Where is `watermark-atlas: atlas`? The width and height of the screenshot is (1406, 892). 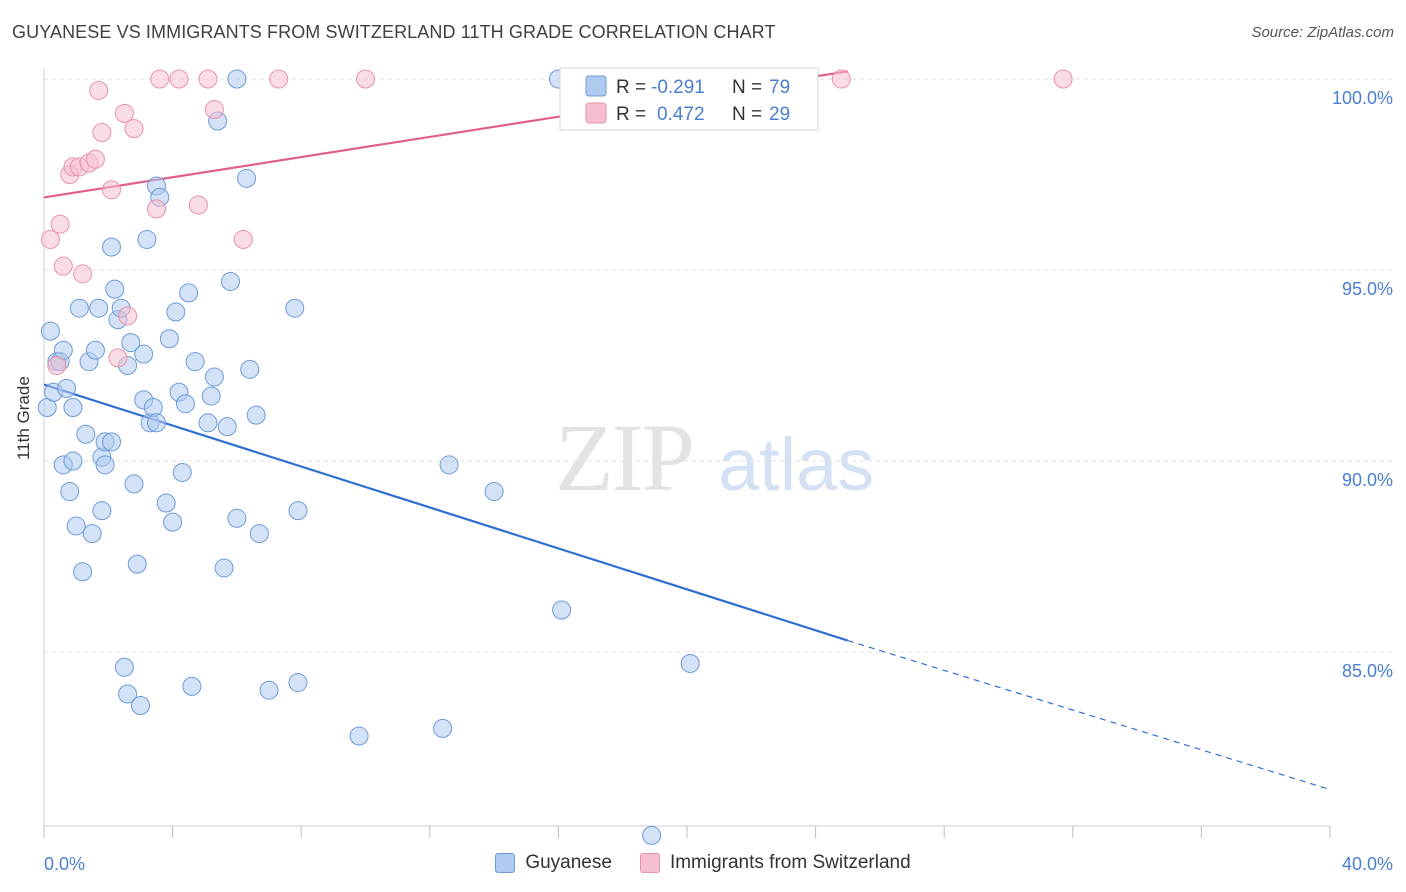
watermark-atlas: atlas is located at coordinates (796, 464).